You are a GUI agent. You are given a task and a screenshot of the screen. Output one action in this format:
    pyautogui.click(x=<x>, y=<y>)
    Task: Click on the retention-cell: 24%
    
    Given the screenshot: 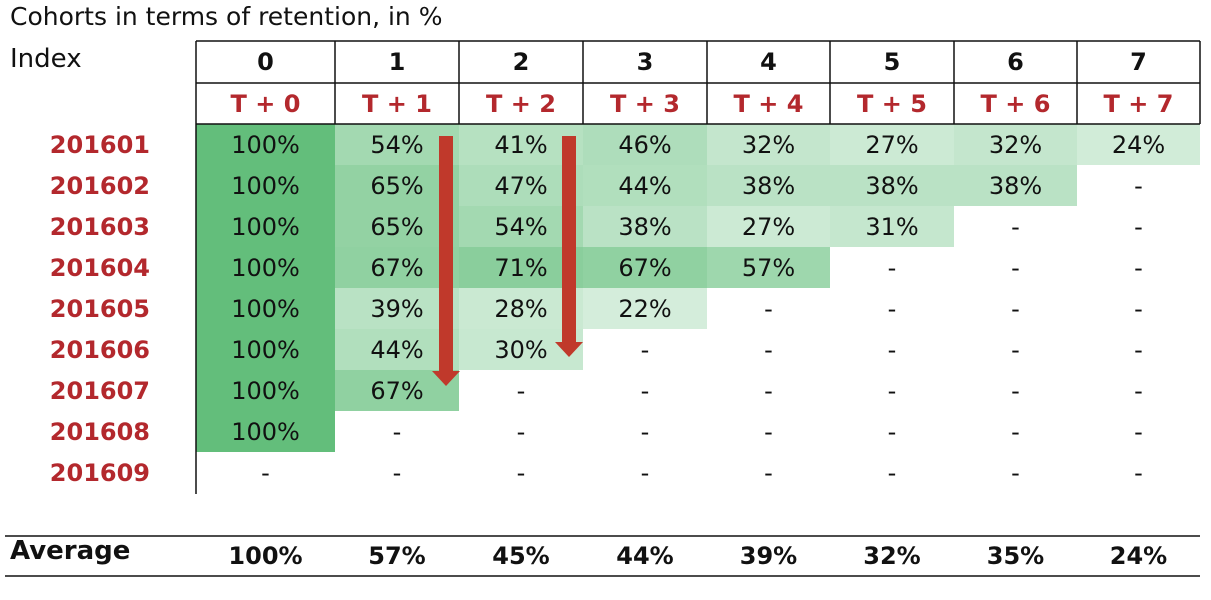 What is the action you would take?
    pyautogui.click(x=1138, y=144)
    